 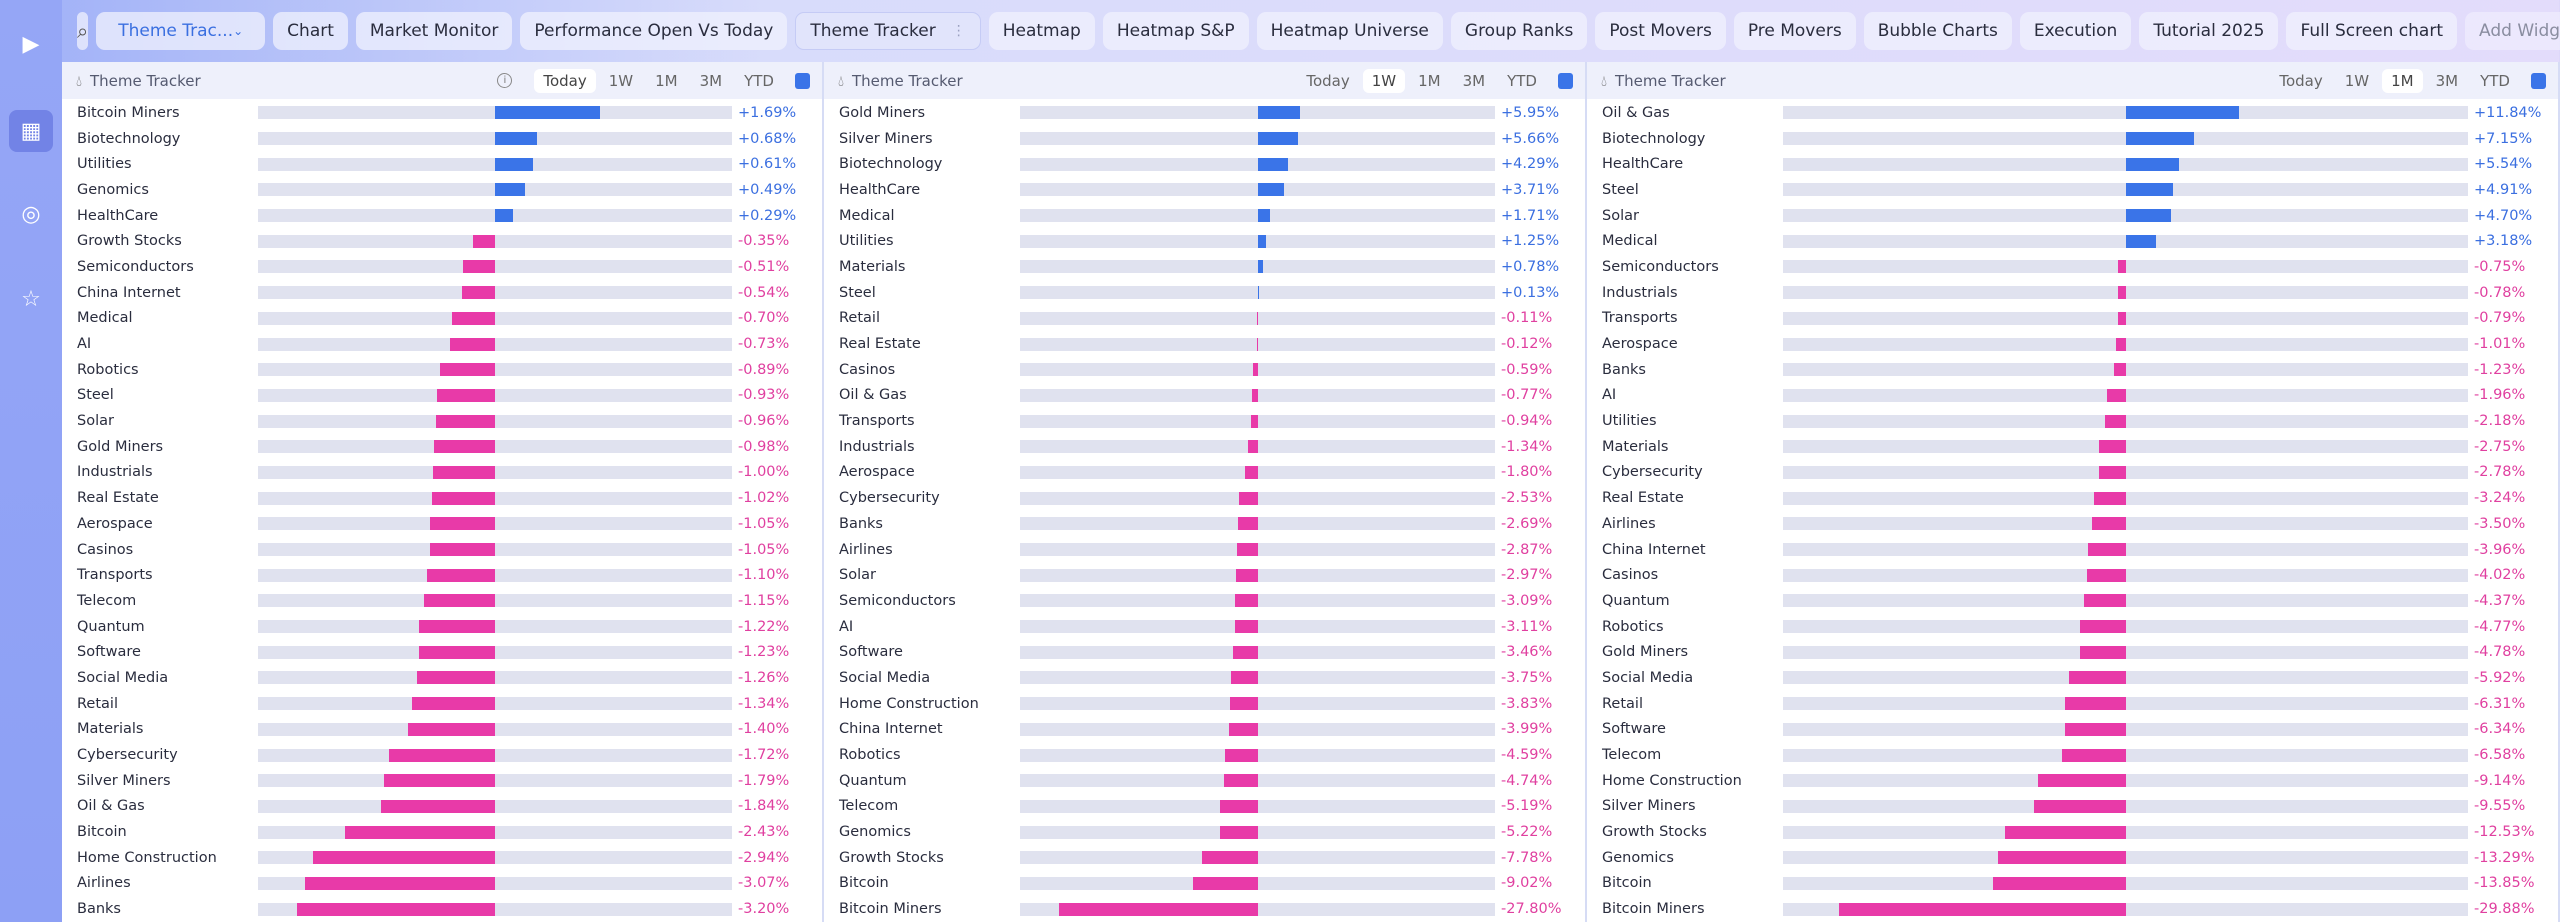 What do you see at coordinates (442, 909) in the screenshot?
I see `table-row: Banks -3.20%` at bounding box center [442, 909].